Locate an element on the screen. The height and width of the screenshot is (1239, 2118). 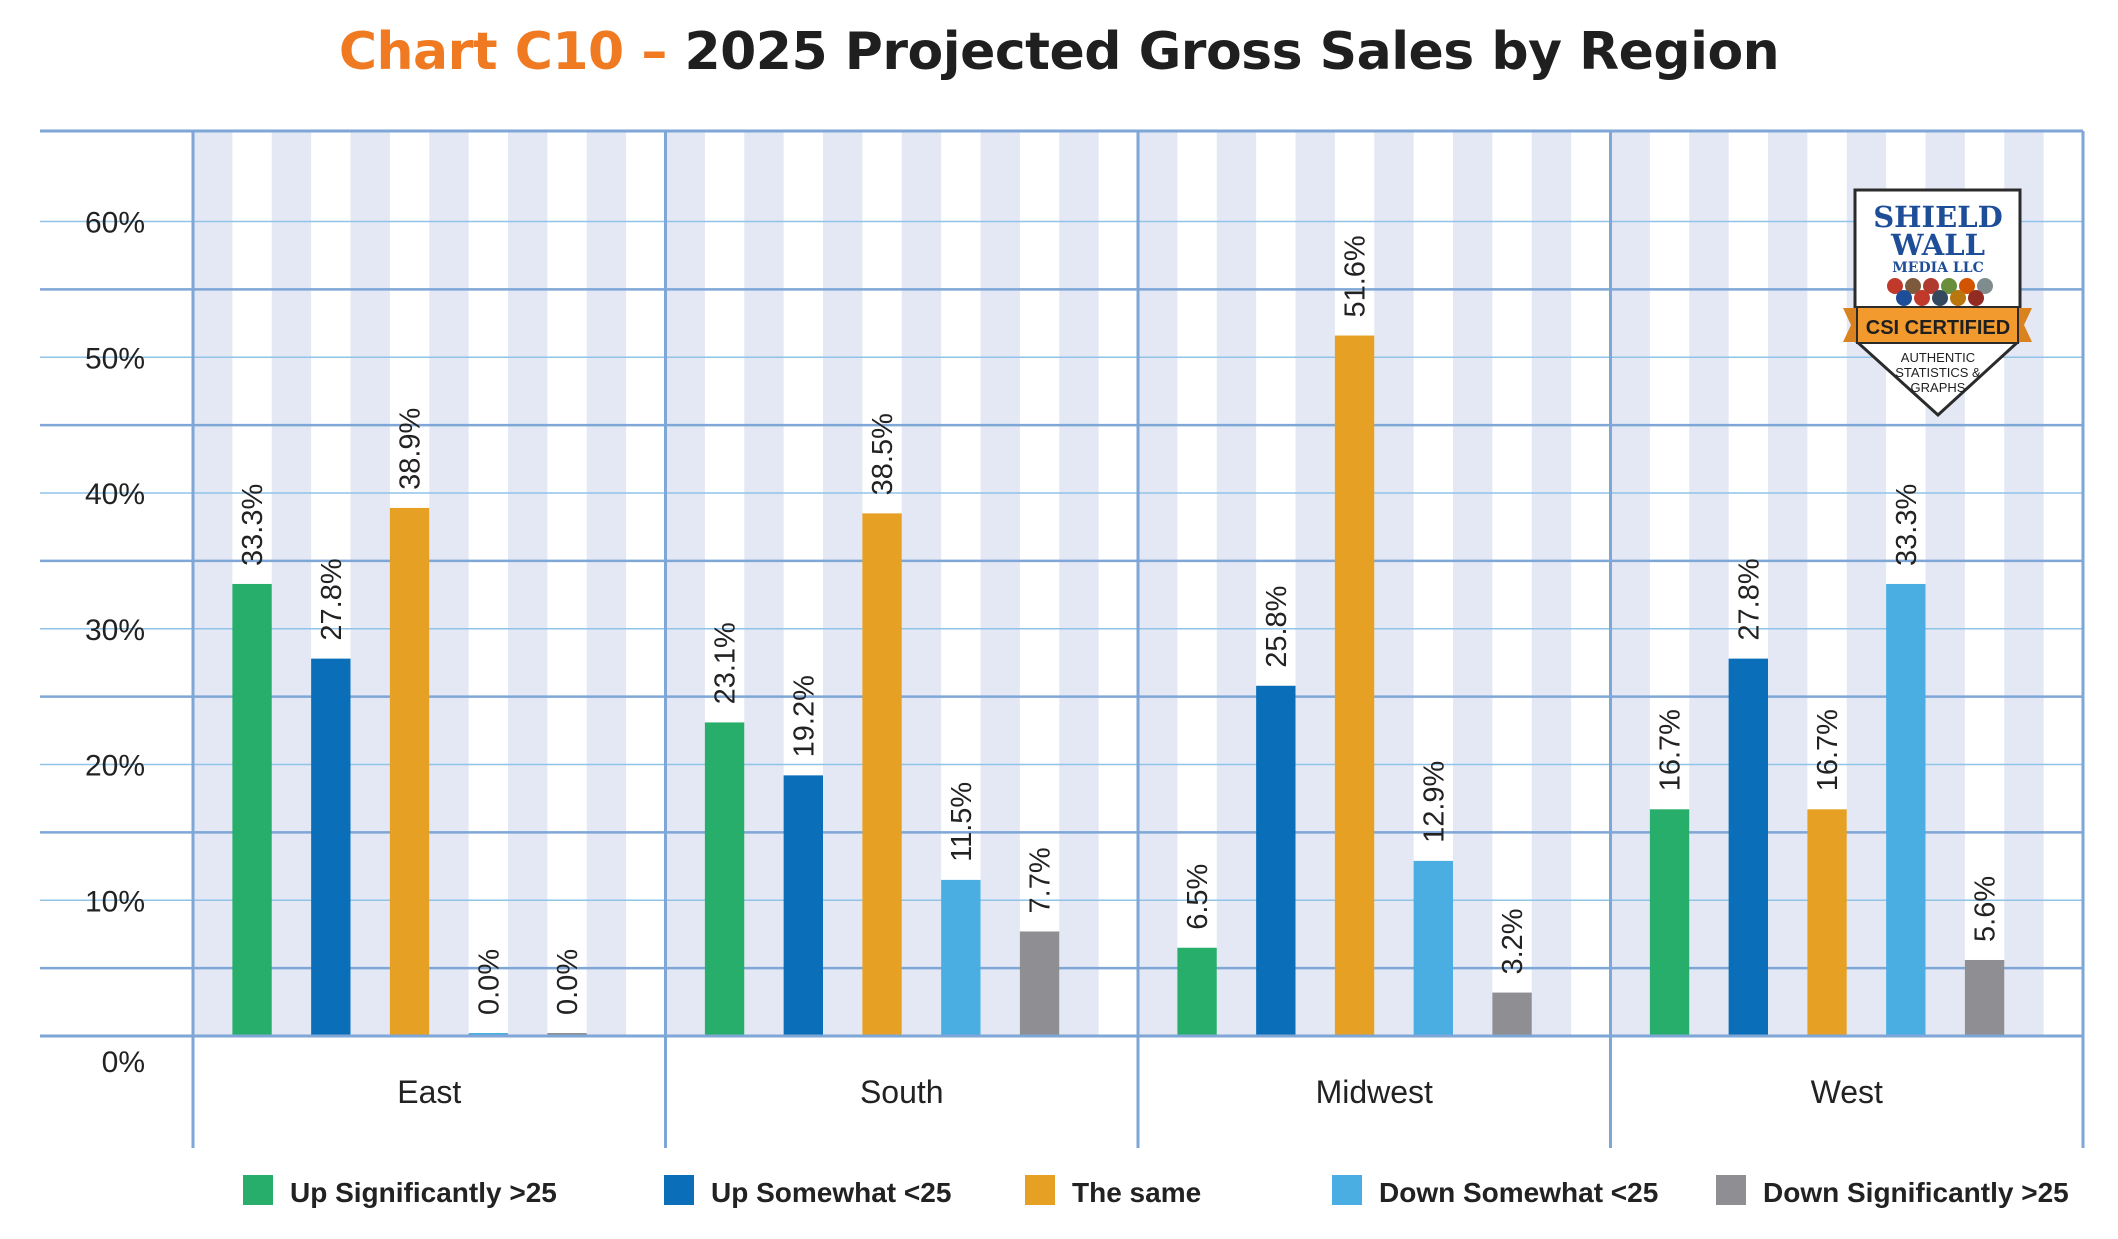
data-label: 6.5% is located at coordinates (1198, 897).